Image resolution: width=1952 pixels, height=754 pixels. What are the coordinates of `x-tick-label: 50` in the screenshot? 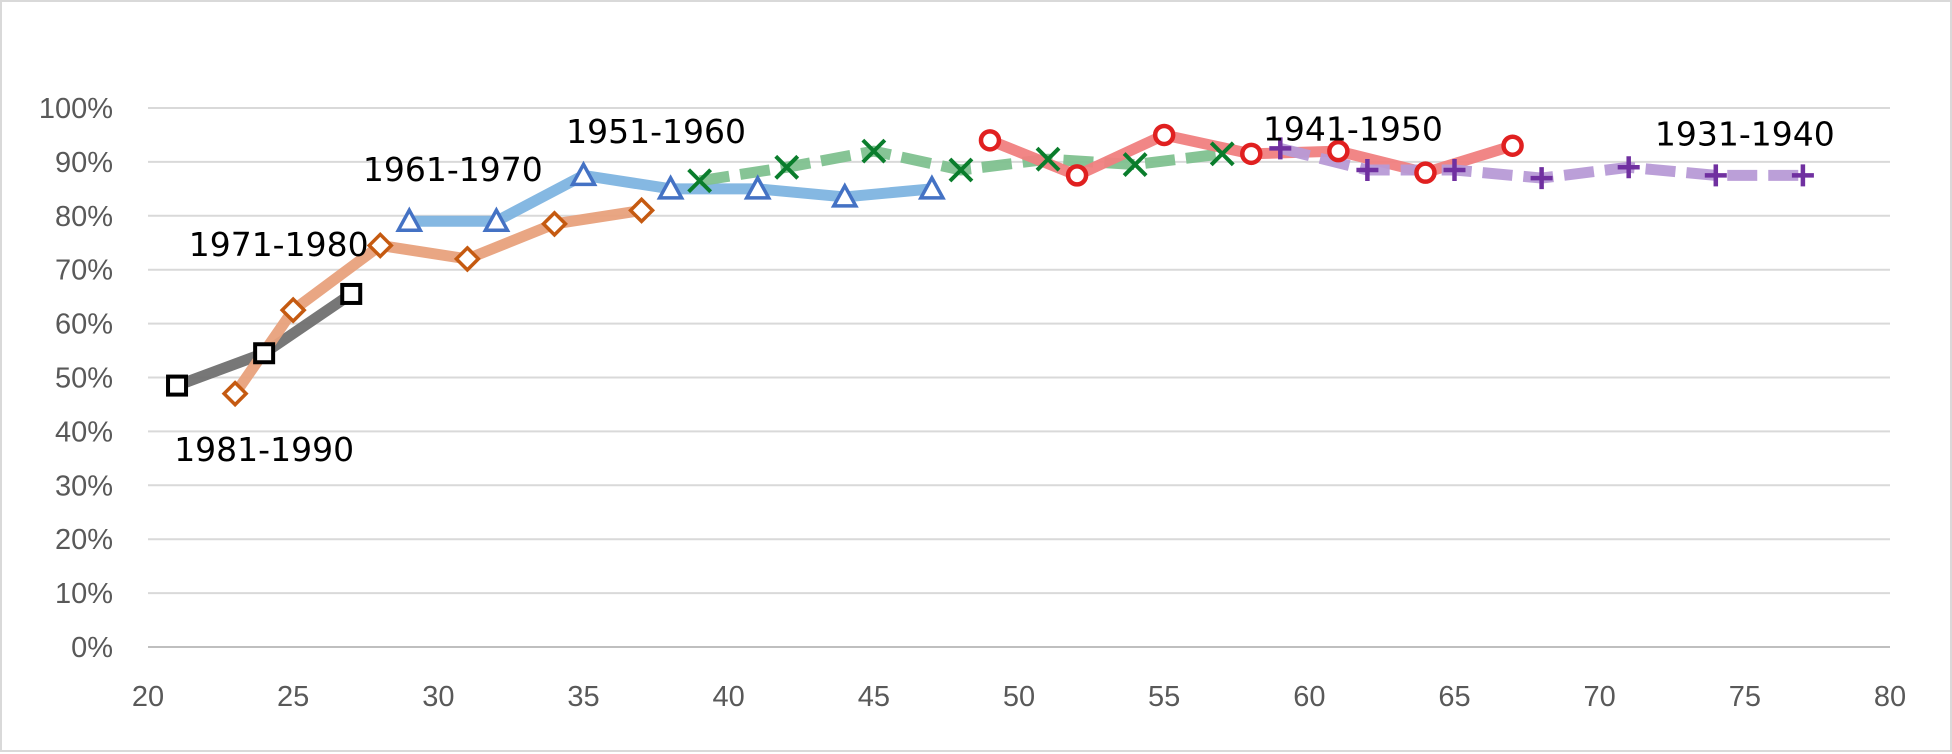 It's located at (1019, 697).